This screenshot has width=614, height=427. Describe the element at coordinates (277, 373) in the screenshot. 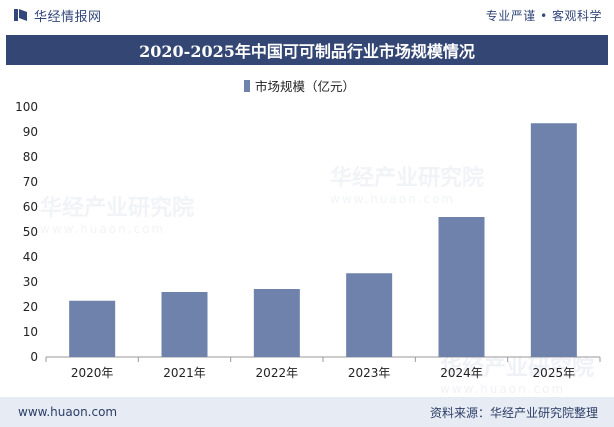

I see `x-tick-label: 2022年` at that location.